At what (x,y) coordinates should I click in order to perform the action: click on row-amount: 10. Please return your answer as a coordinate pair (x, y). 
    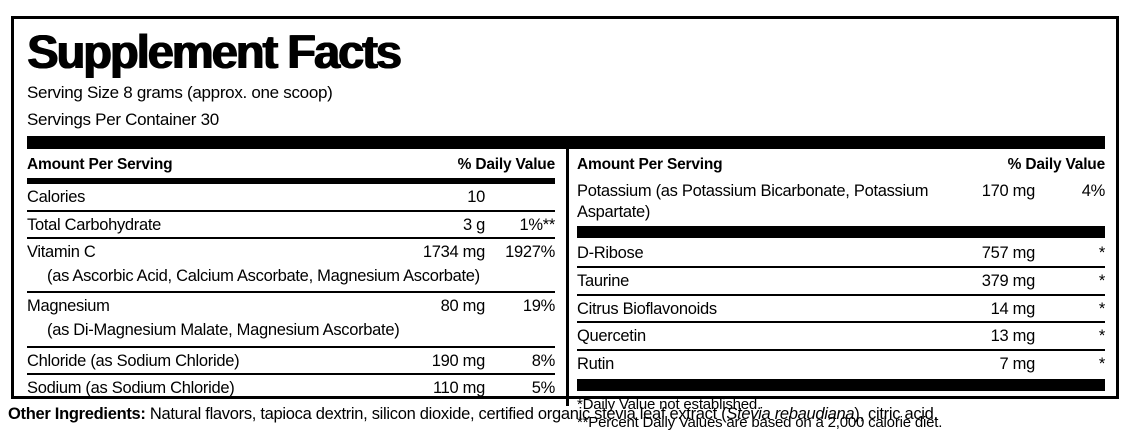
    Looking at the image, I should click on (476, 197).